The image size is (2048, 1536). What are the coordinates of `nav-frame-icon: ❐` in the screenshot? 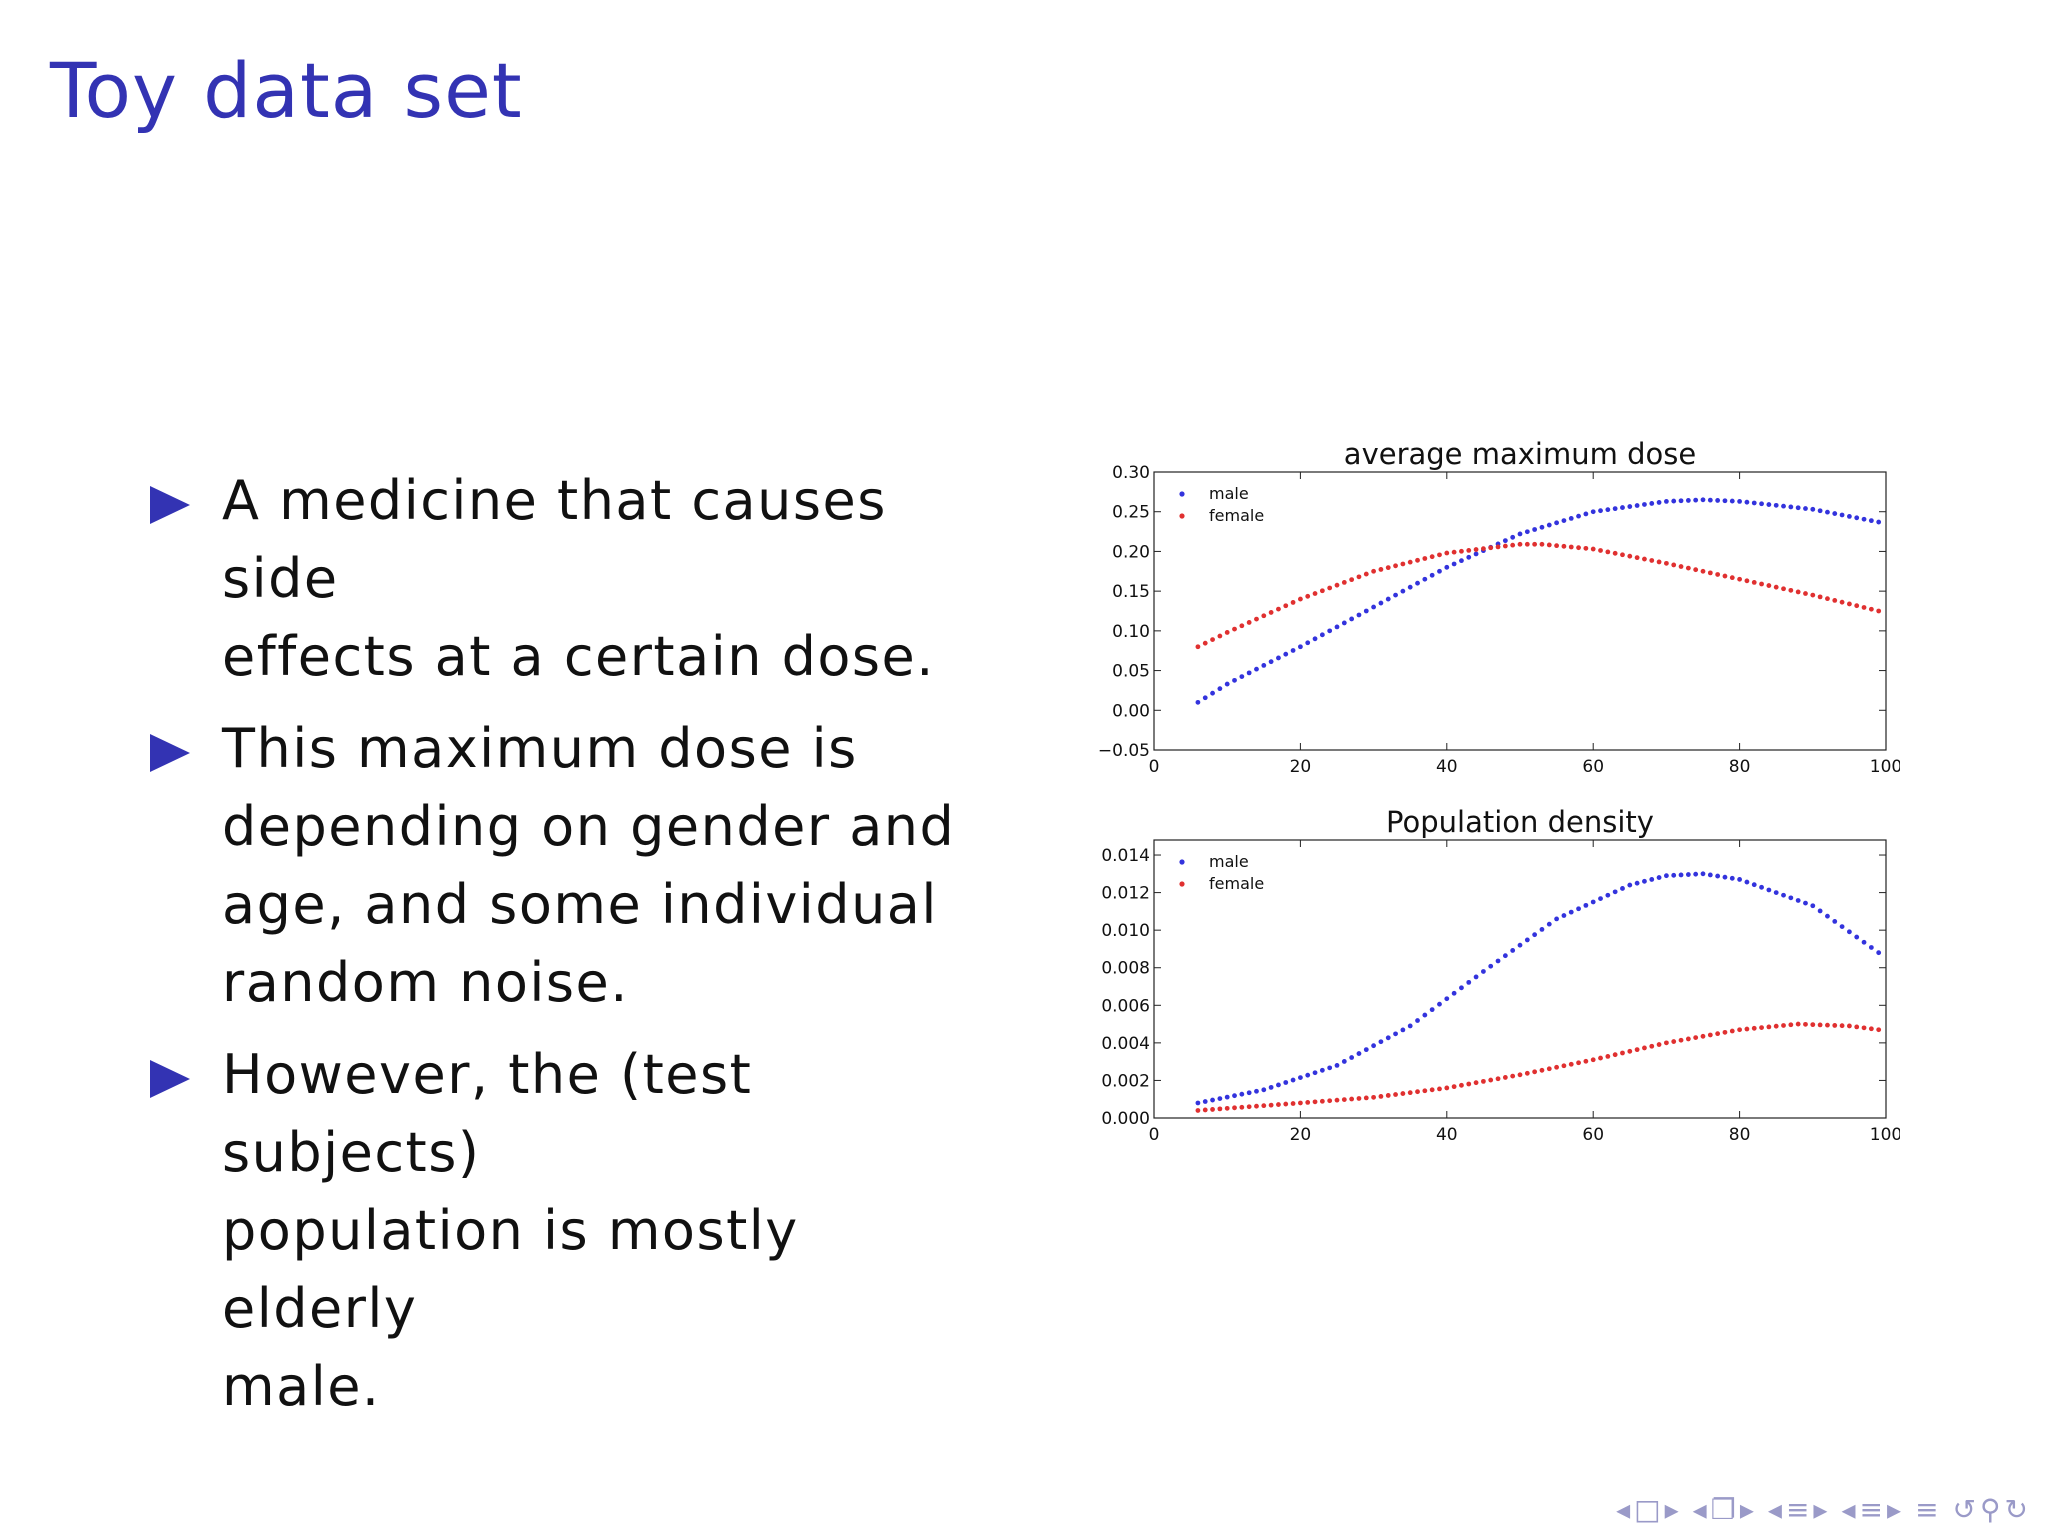 It's located at (1723, 1509).